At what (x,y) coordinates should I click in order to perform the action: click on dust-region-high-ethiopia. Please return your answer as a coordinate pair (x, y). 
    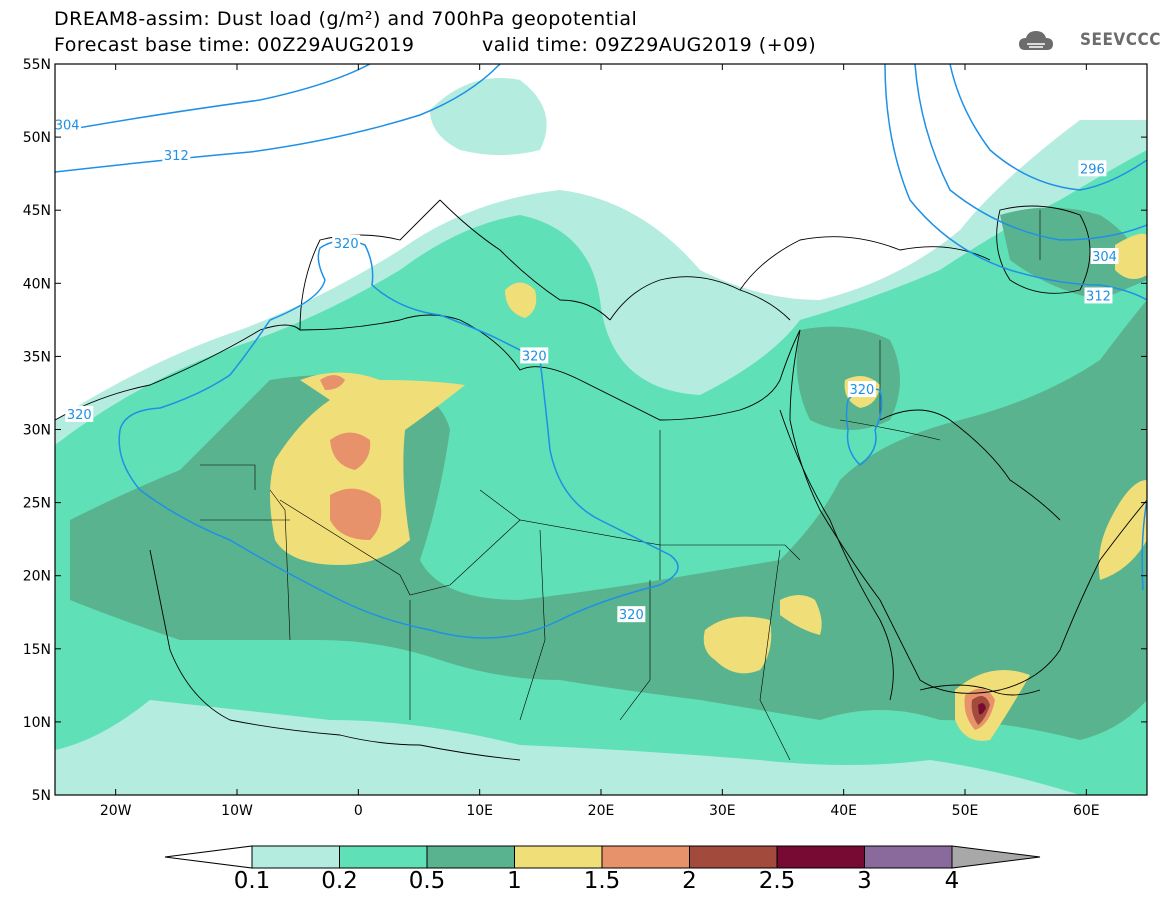
    Looking at the image, I should click on (801, 615).